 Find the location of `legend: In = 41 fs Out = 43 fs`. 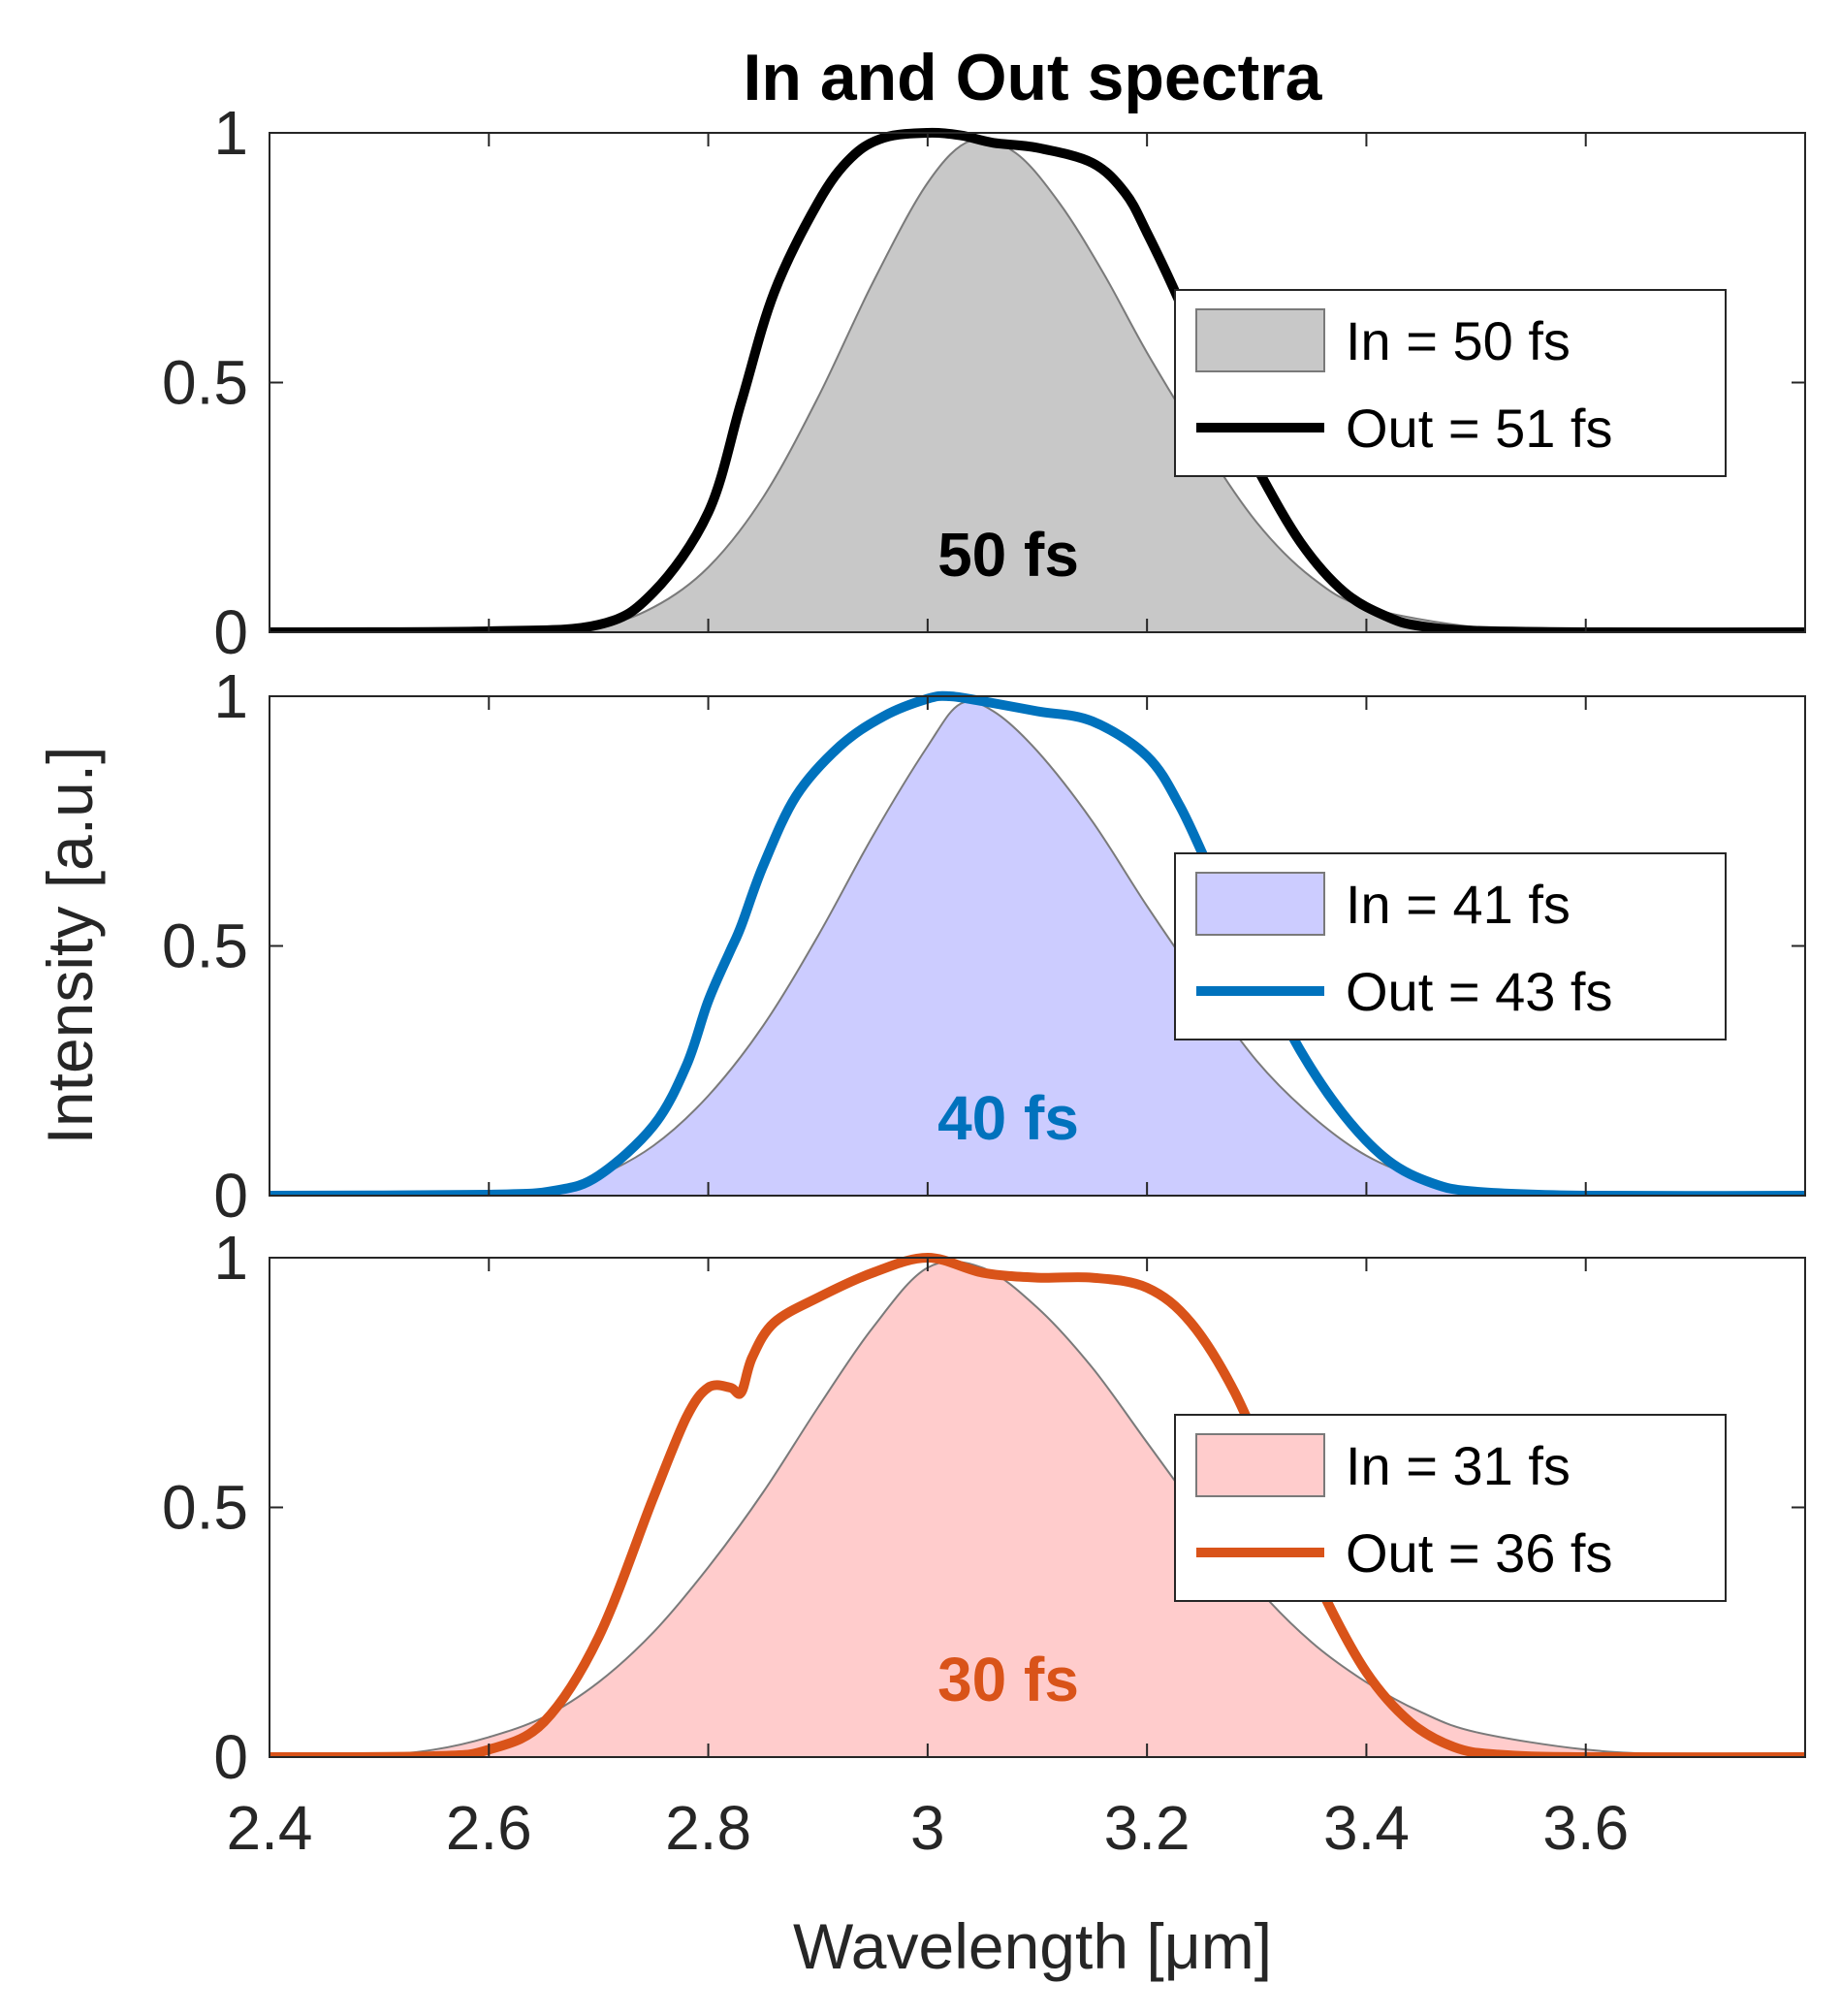

legend: In = 41 fs Out = 43 fs is located at coordinates (1450, 946).